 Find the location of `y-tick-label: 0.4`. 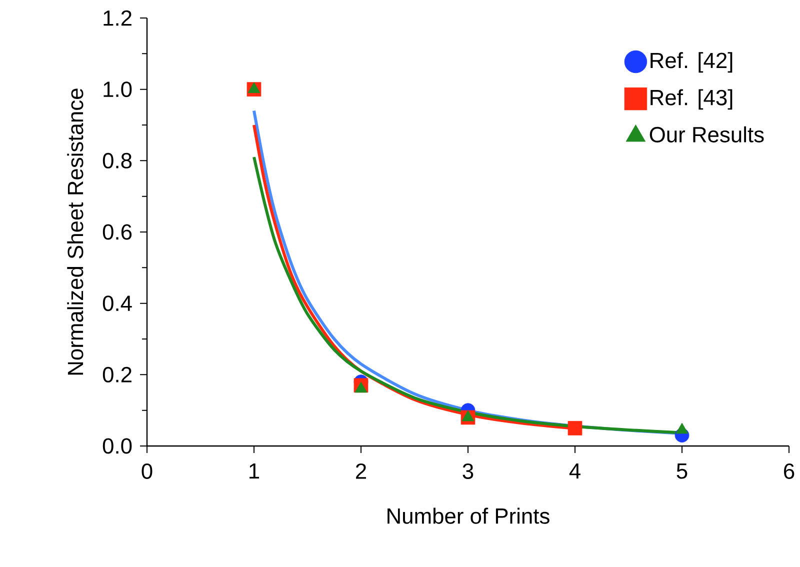

y-tick-label: 0.4 is located at coordinates (117, 304).